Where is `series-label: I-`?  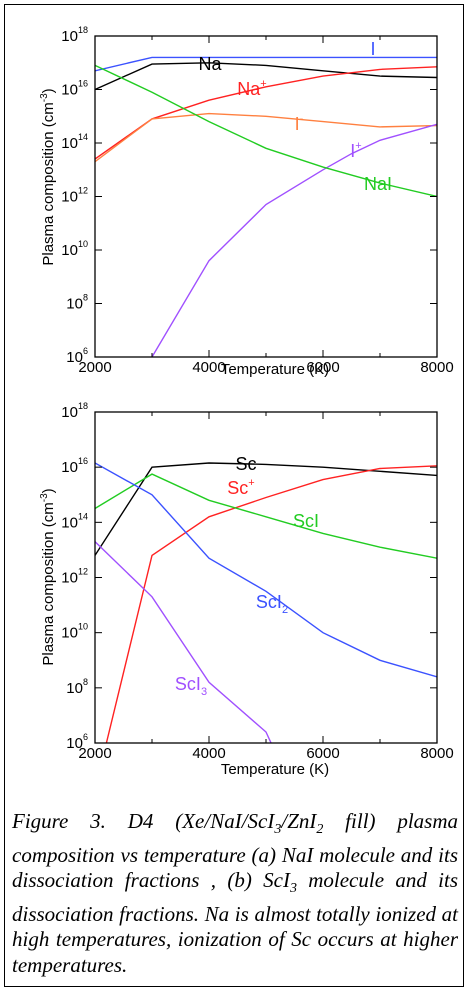 series-label: I- is located at coordinates (299, 123).